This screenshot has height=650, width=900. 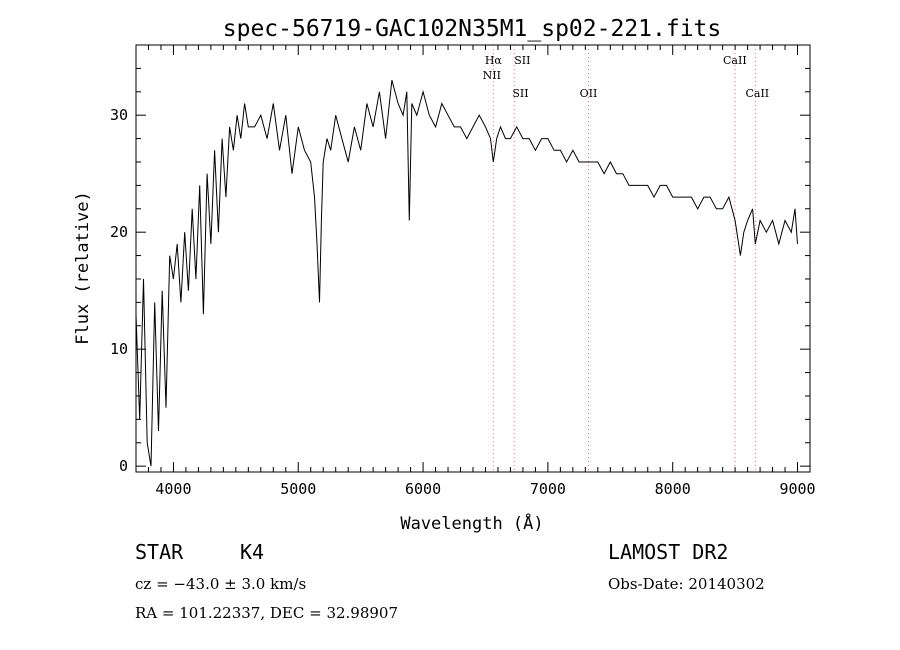 What do you see at coordinates (119, 232) in the screenshot?
I see `y-tick-label: 20` at bounding box center [119, 232].